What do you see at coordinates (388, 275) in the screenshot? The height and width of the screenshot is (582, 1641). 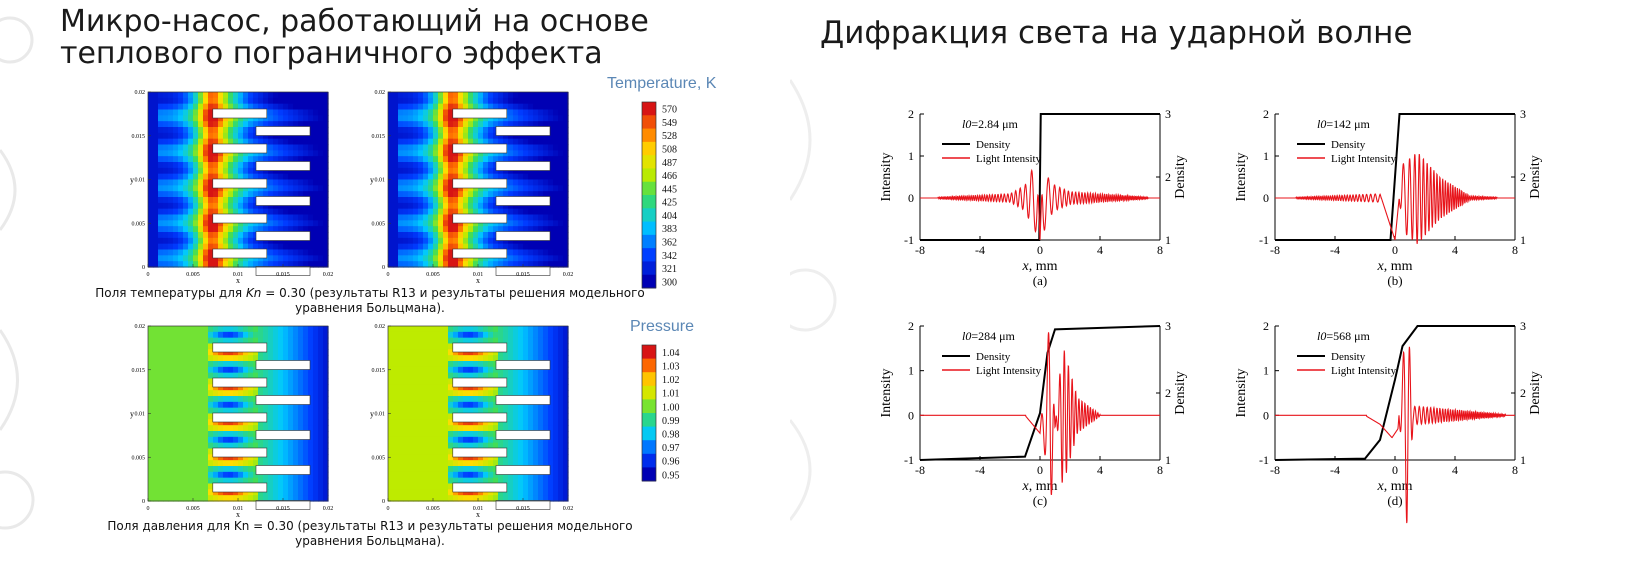 I see `contour-x-tick-label: 0` at bounding box center [388, 275].